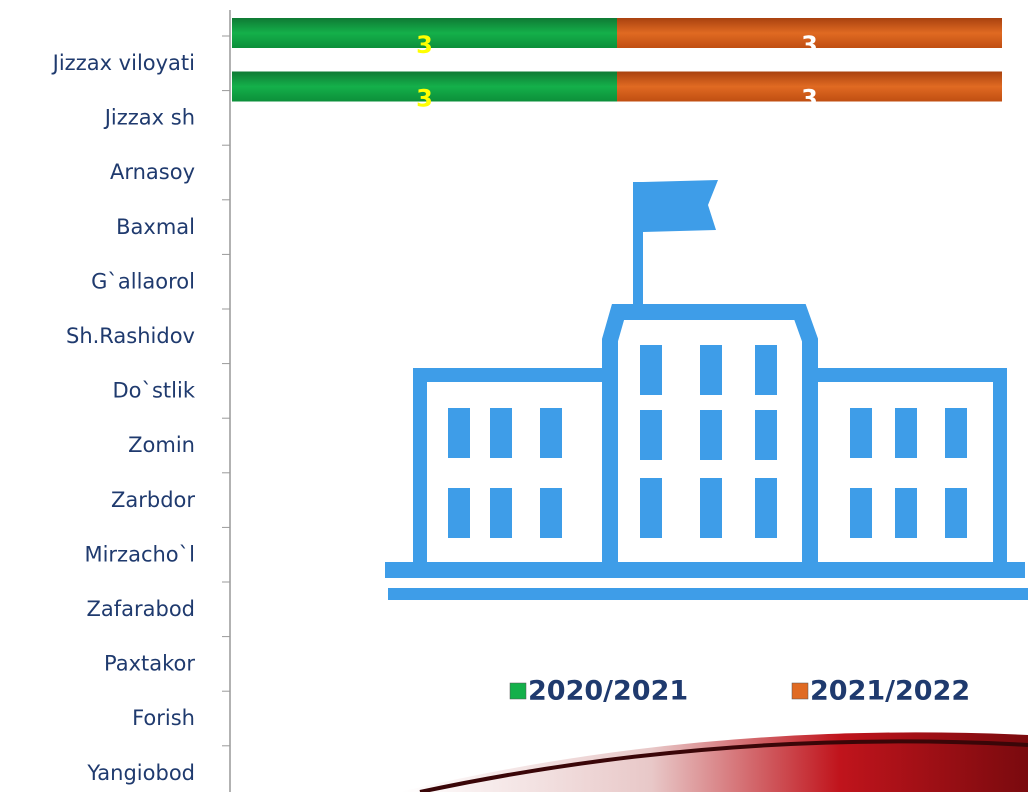  I want to click on y-tick-label: Paxtakor, so click(149, 664).